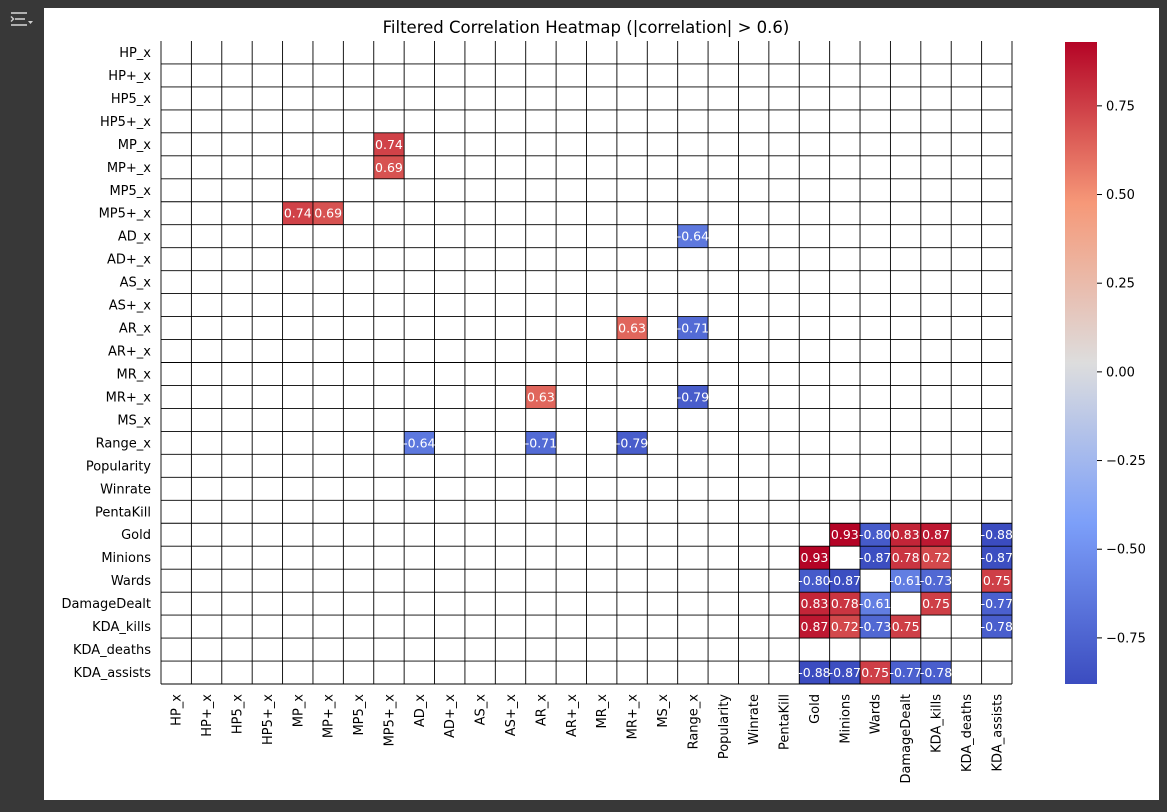  Describe the element at coordinates (815, 709) in the screenshot. I see `column-tick-label: Gold` at that location.